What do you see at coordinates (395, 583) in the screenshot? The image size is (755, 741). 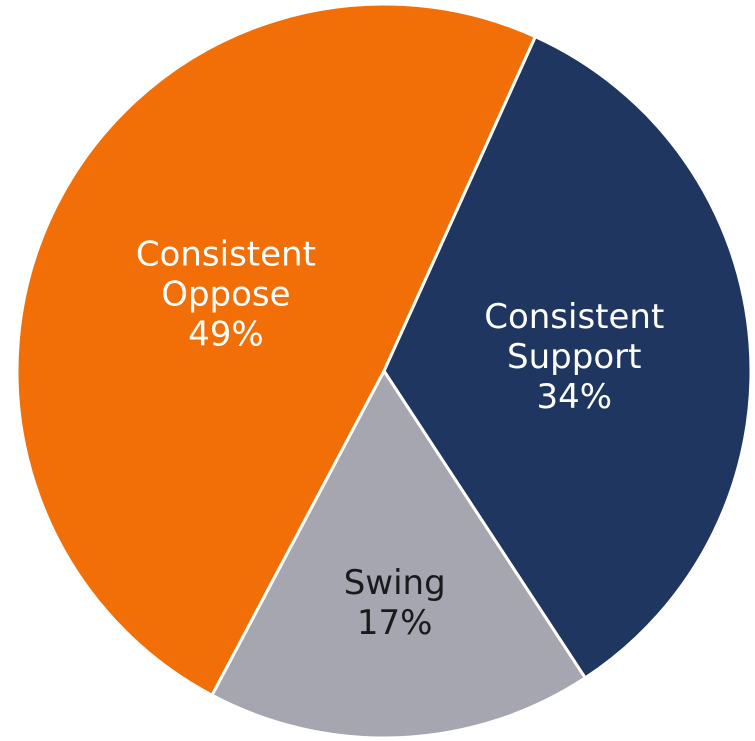 I see `pie-category-label: Swing` at bounding box center [395, 583].